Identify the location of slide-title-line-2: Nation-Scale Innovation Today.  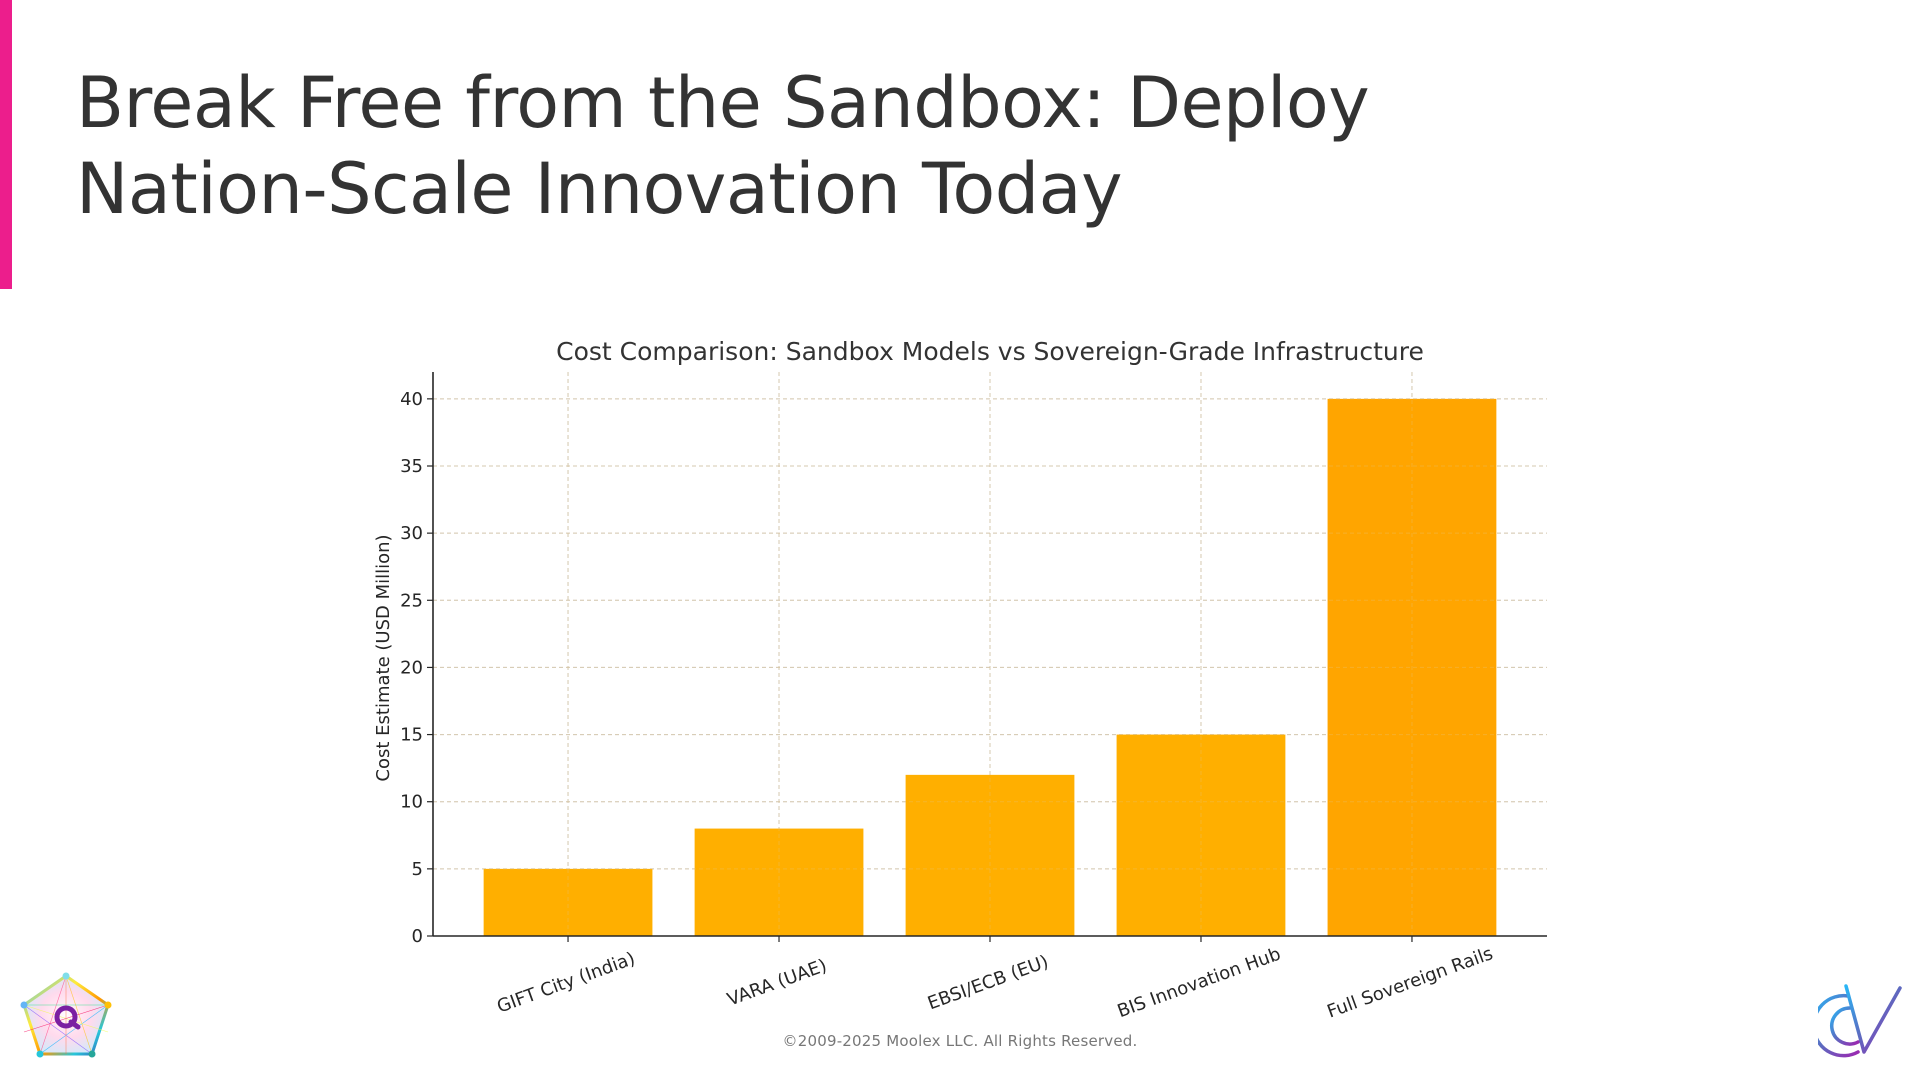
(599, 189).